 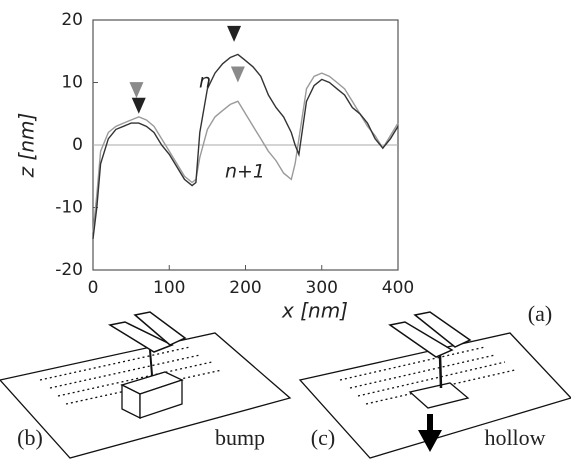 What do you see at coordinates (205, 82) in the screenshot?
I see `series-label: n` at bounding box center [205, 82].